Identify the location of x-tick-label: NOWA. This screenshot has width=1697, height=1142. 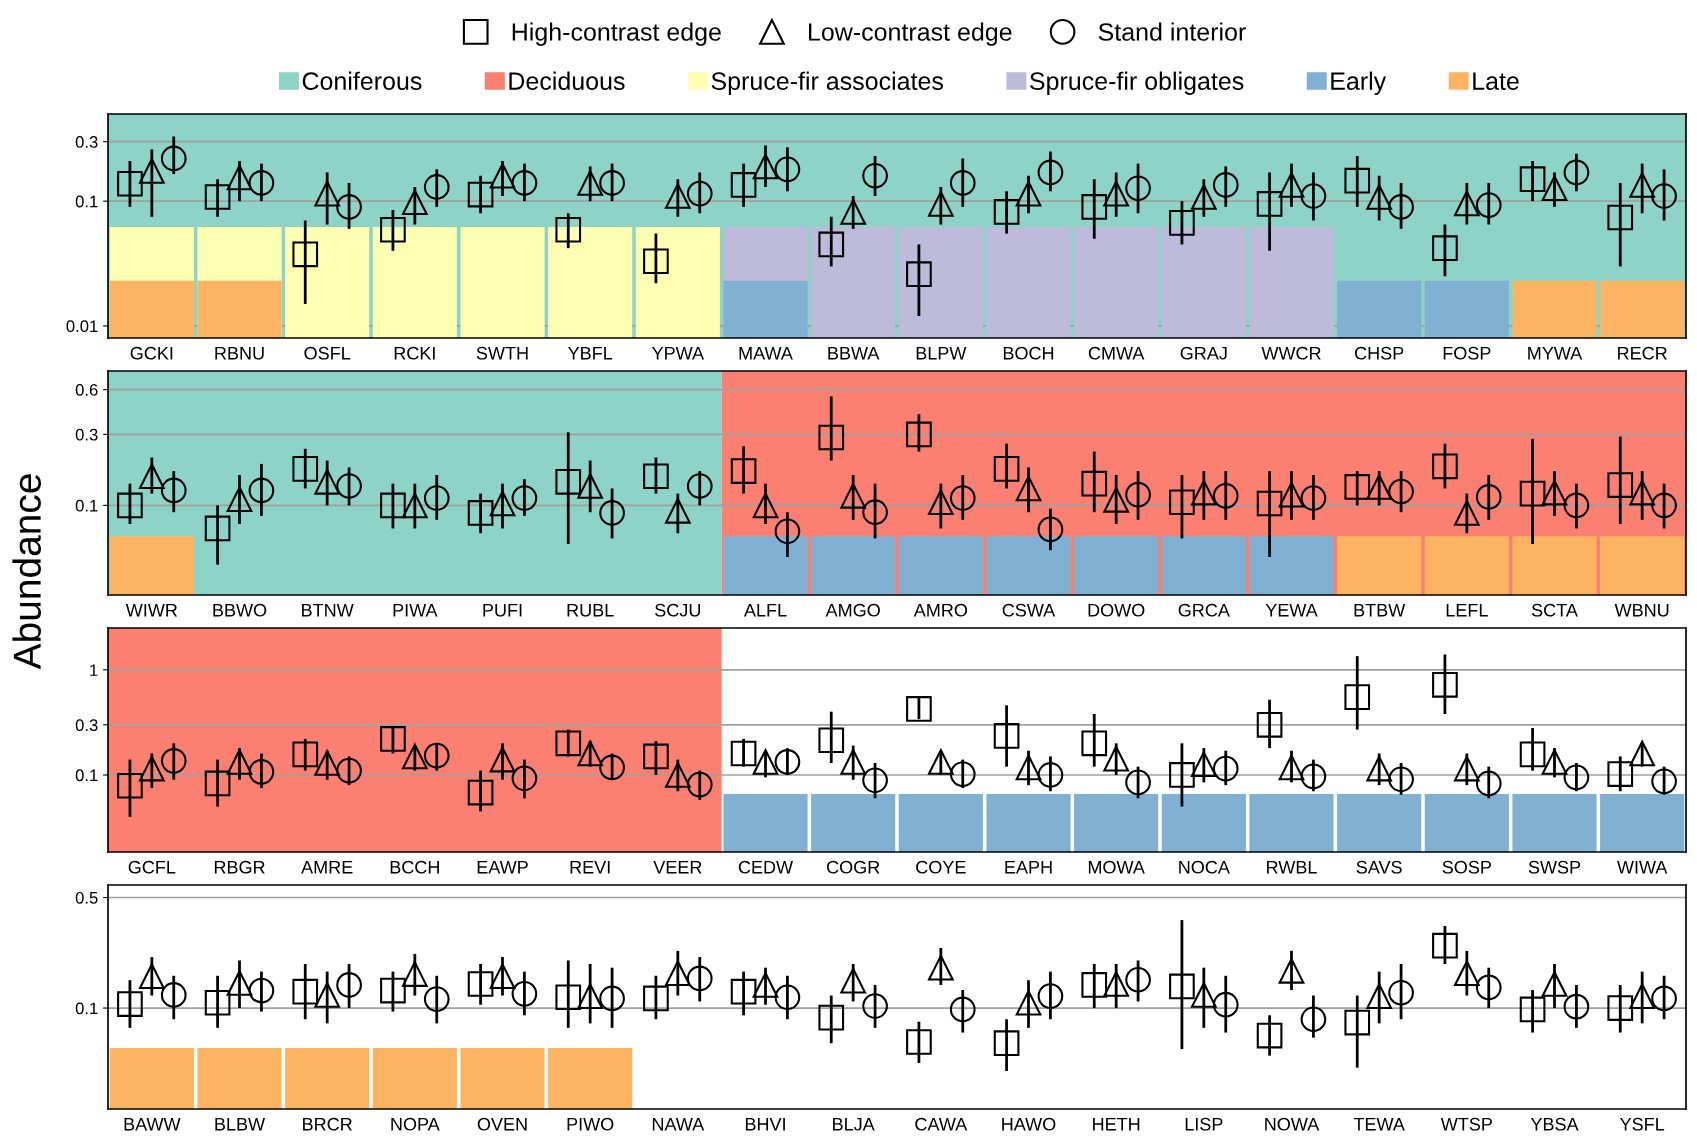
(1292, 1124).